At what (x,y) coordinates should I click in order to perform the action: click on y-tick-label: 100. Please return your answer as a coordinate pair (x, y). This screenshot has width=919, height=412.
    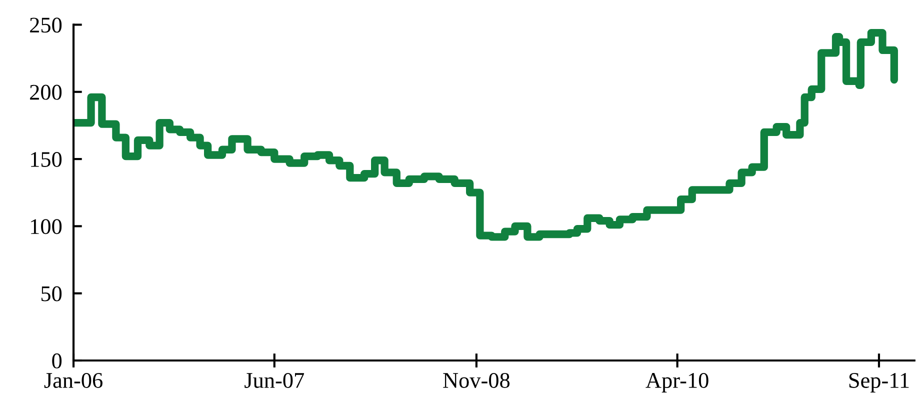
    Looking at the image, I should click on (46, 226).